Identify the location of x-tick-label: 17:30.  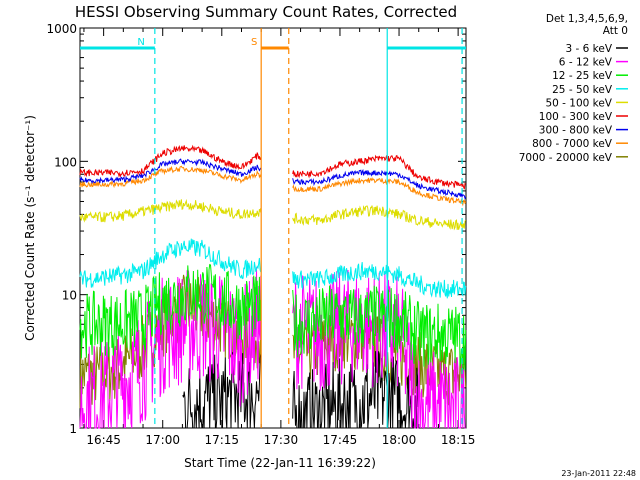
(281, 440).